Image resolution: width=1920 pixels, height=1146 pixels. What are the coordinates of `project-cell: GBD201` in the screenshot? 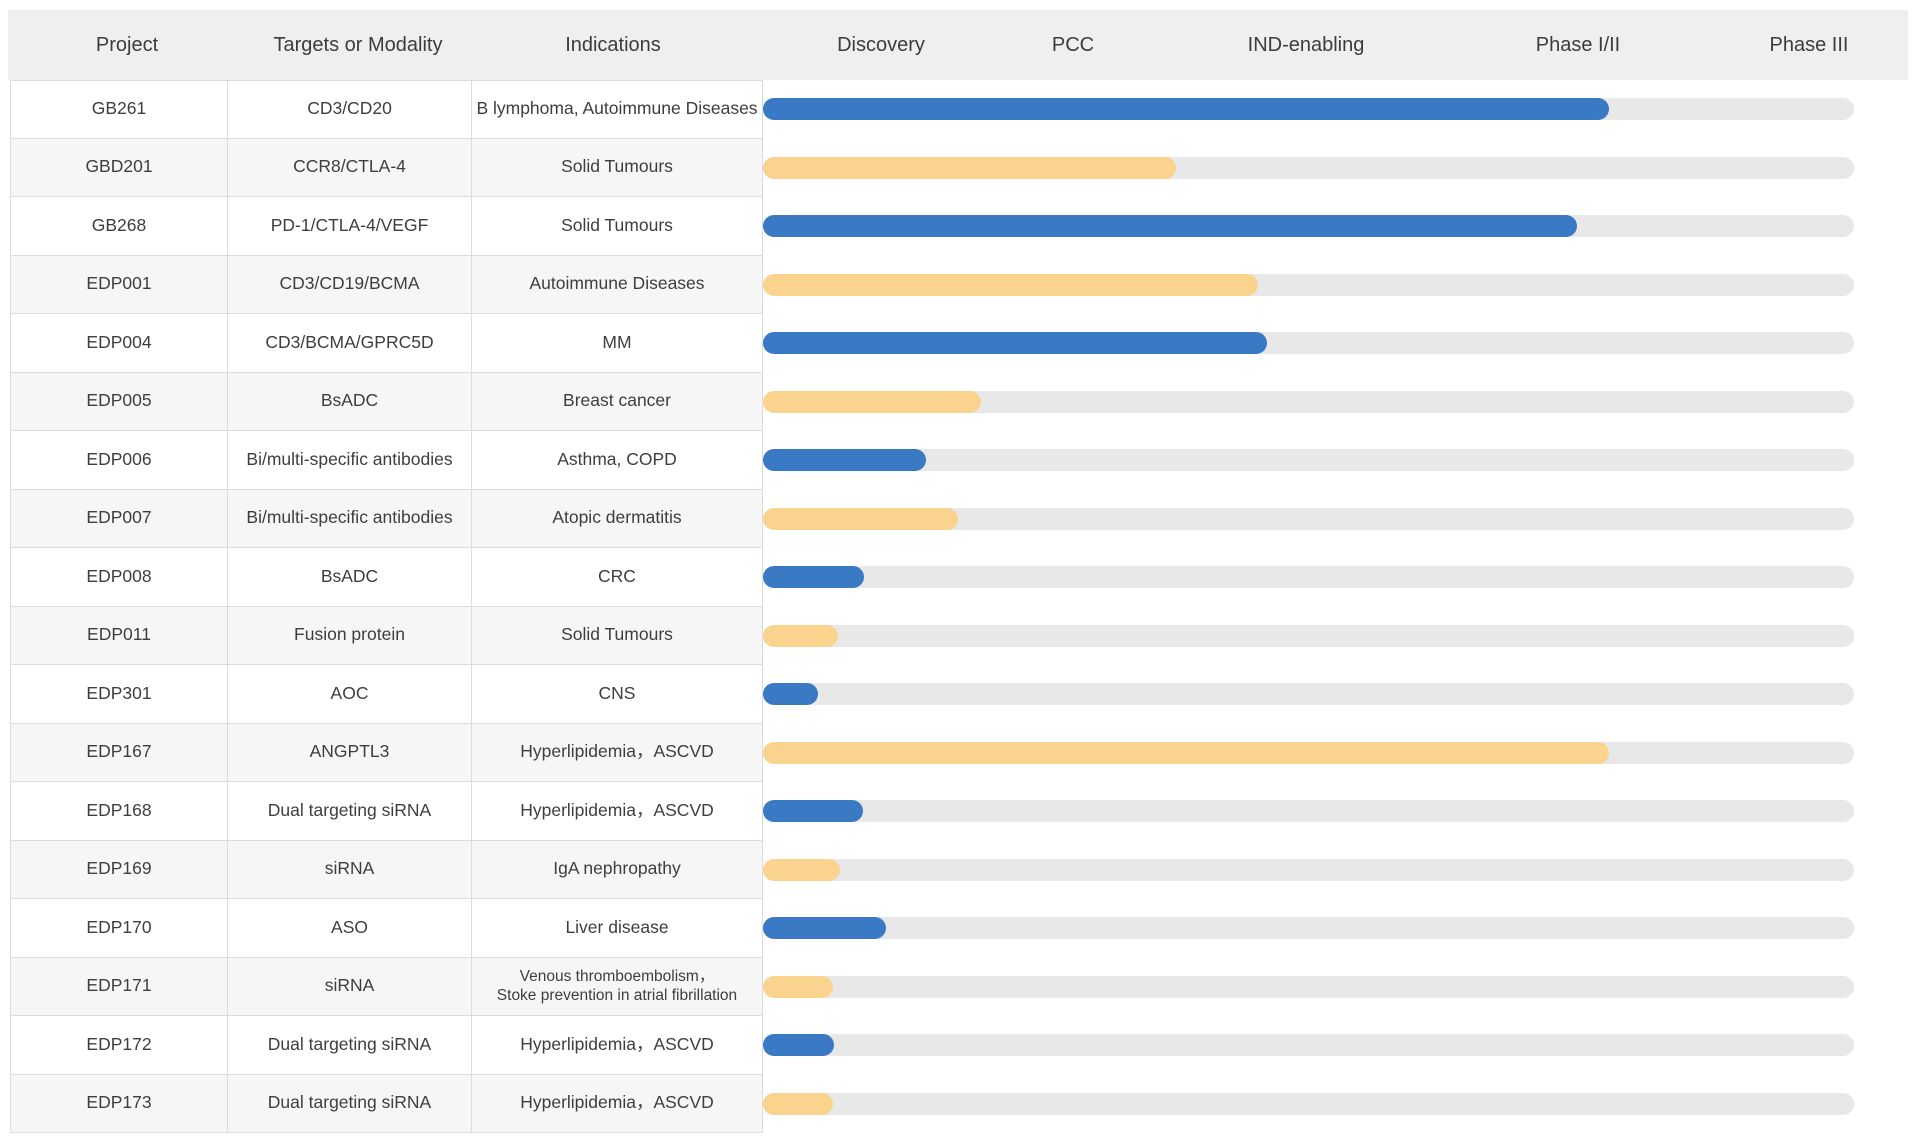 It's located at (119, 167).